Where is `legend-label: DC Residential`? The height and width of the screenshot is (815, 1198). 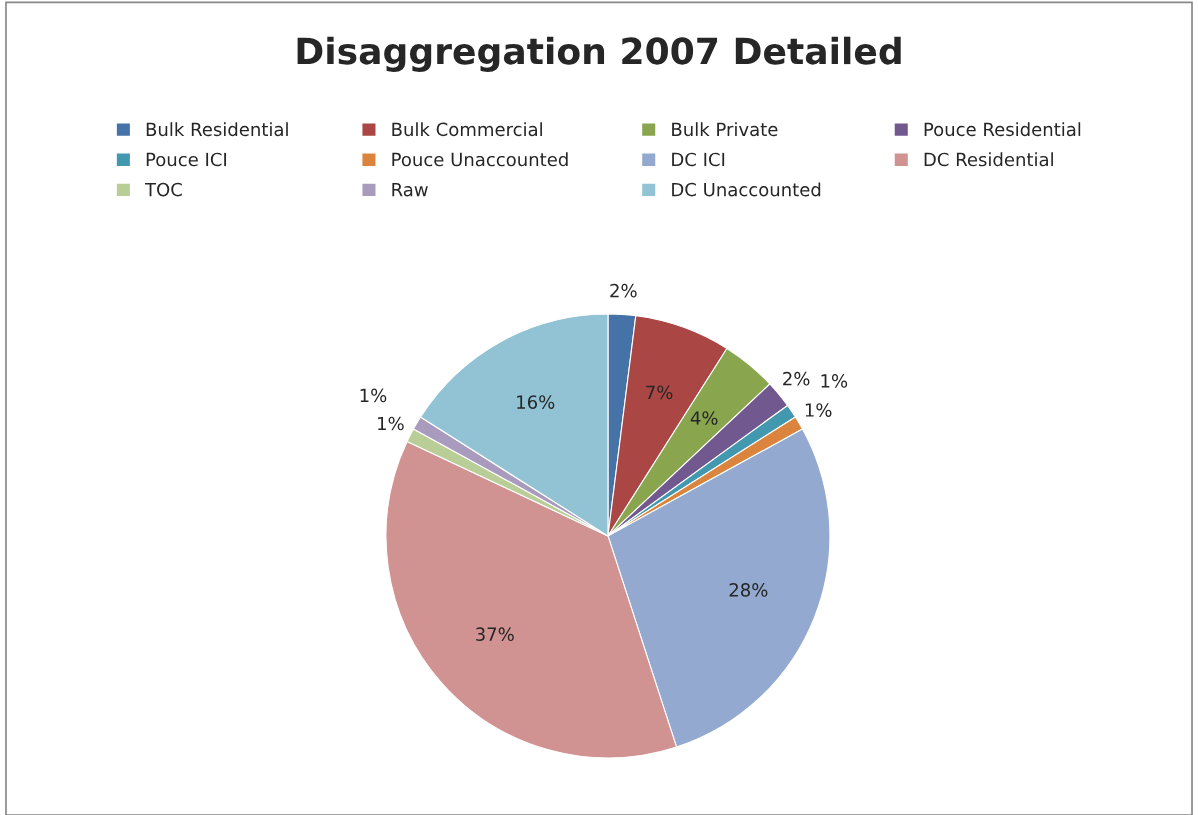 legend-label: DC Residential is located at coordinates (988, 159).